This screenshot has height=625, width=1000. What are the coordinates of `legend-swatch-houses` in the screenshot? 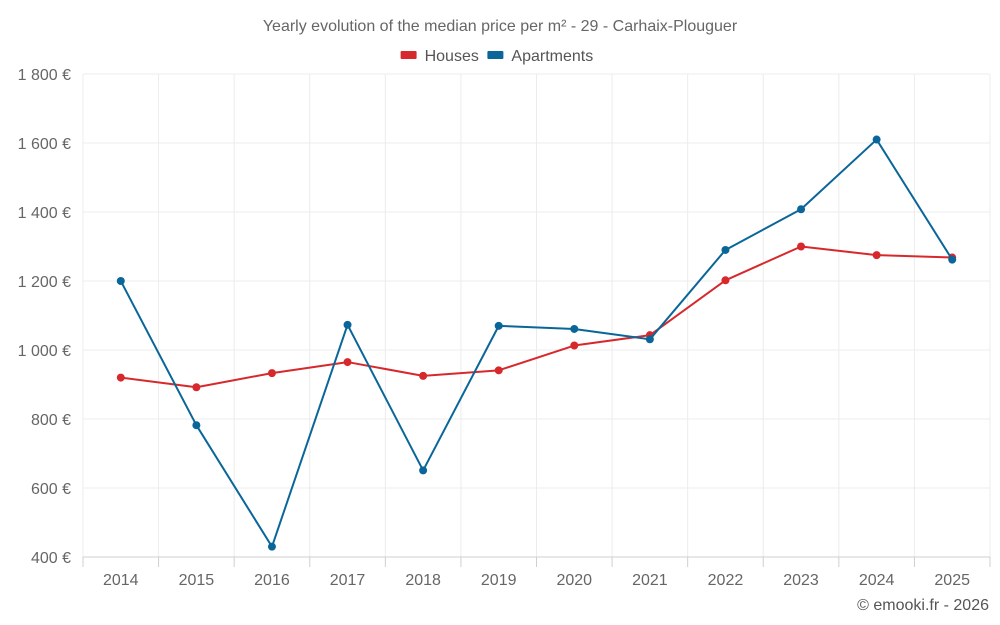 It's located at (408, 55).